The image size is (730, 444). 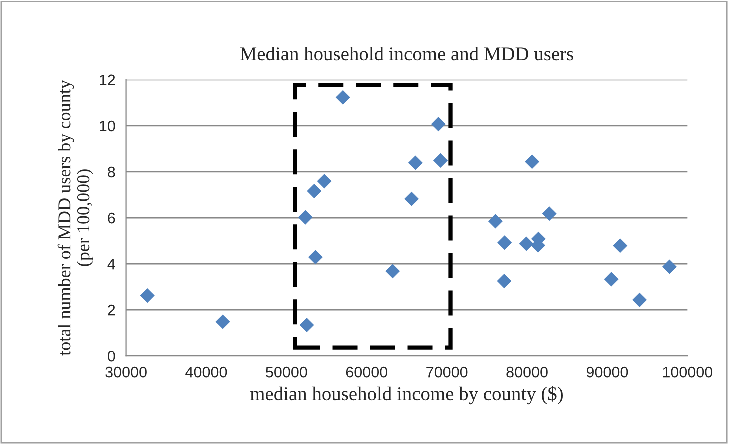 I want to click on y-tick-label: 8, so click(x=112, y=172).